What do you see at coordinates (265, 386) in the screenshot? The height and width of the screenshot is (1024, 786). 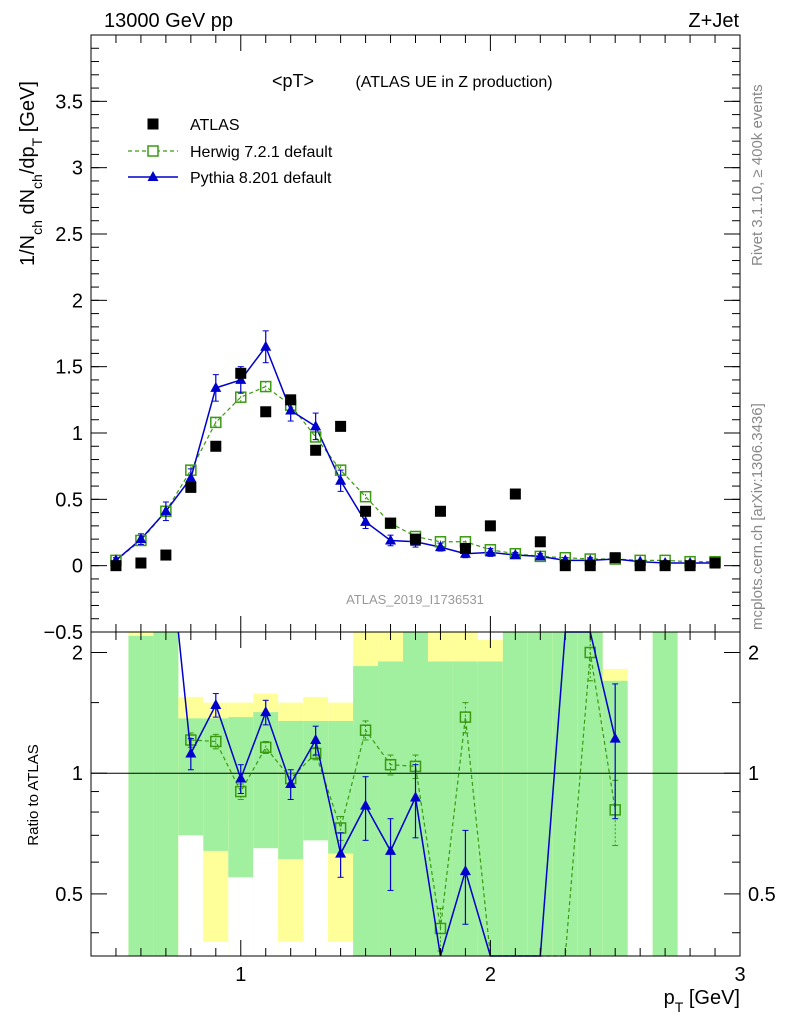 I see `herwig-marker` at bounding box center [265, 386].